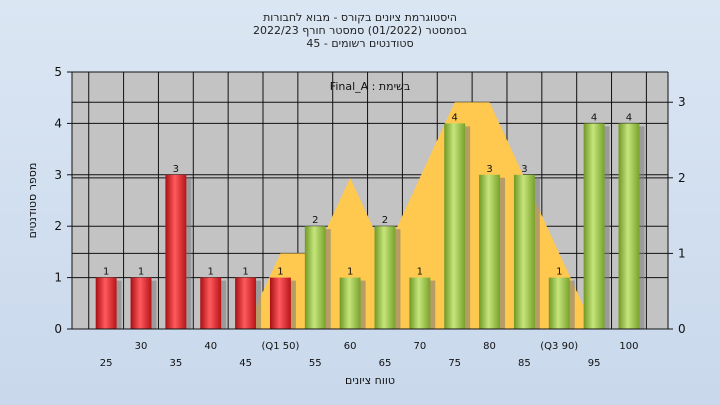 Image resolution: width=720 pixels, height=405 pixels. What do you see at coordinates (360, 30) in the screenshot?
I see `chart-title-2: בסמסטר (01/2022) סמסטר חורף 2022/23` at bounding box center [360, 30].